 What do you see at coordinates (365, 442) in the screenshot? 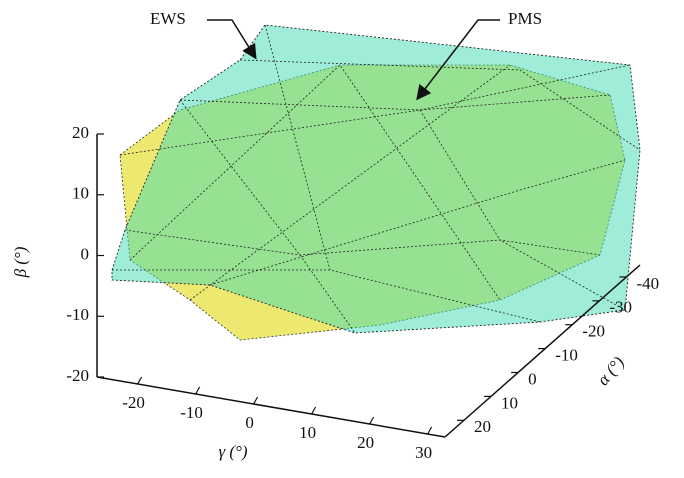
I see `x-tick-label: 20` at bounding box center [365, 442].